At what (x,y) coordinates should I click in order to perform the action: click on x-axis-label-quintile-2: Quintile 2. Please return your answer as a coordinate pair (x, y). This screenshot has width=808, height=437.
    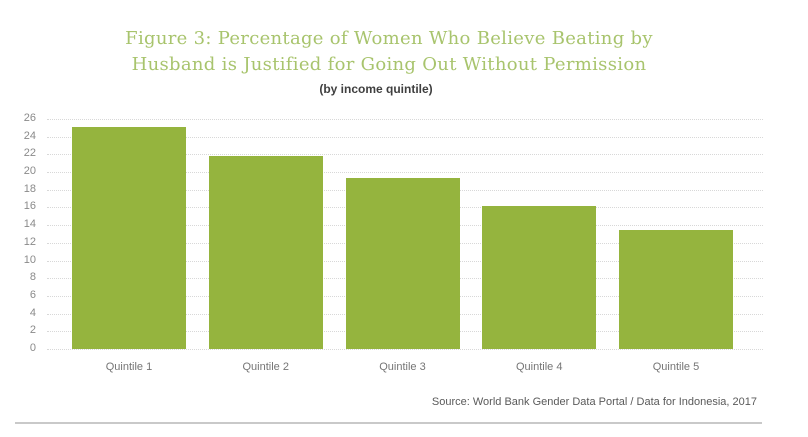
    Looking at the image, I should click on (265, 367).